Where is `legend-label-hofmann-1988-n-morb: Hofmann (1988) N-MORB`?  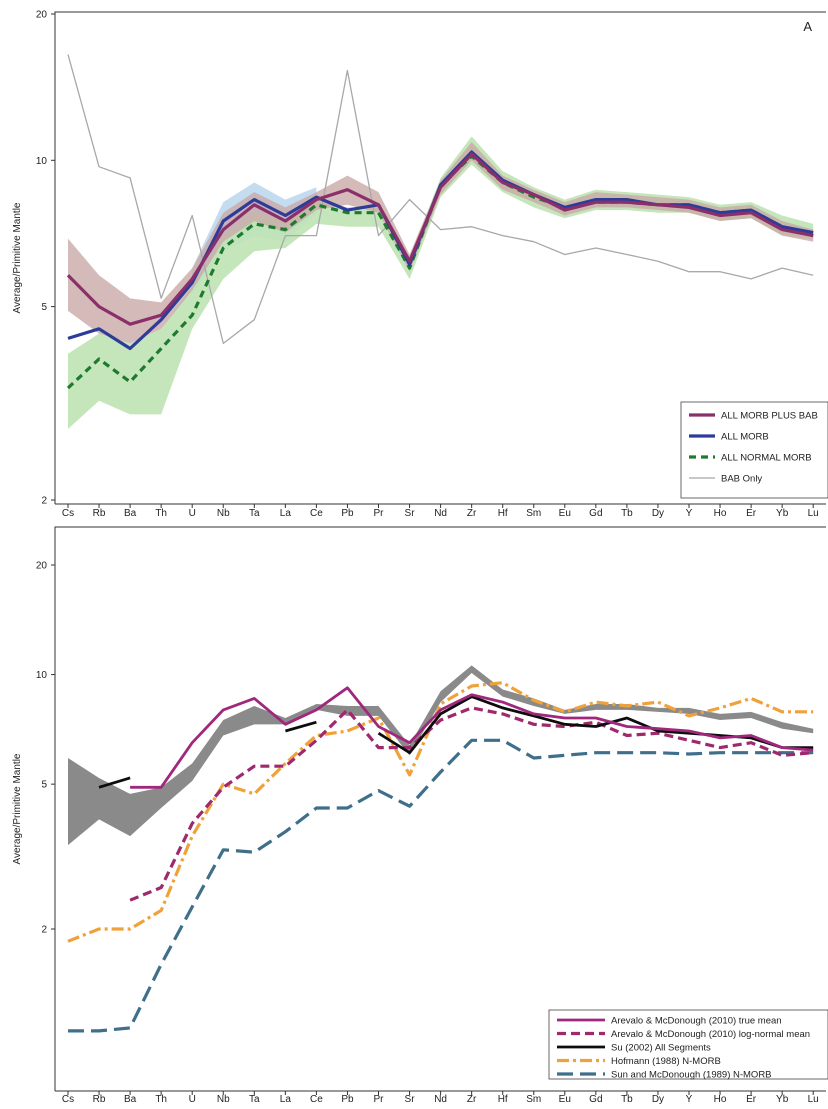
legend-label-hofmann-1988-n-morb: Hofmann (1988) N-MORB is located at coordinates (666, 1061).